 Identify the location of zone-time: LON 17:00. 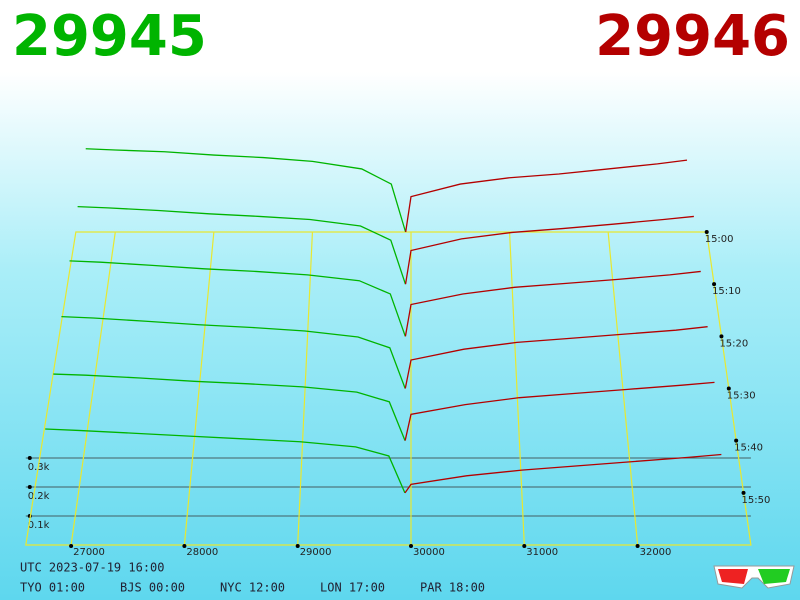
(352, 588).